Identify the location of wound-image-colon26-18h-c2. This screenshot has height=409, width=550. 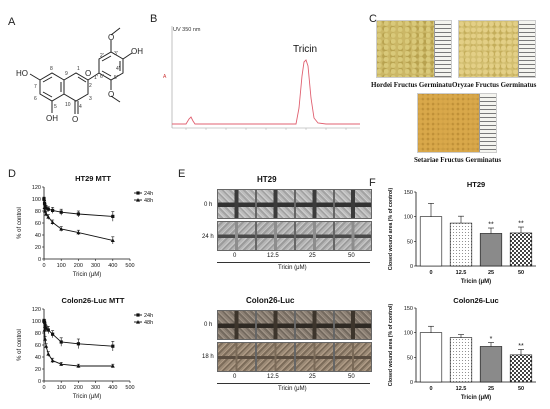
(314, 357).